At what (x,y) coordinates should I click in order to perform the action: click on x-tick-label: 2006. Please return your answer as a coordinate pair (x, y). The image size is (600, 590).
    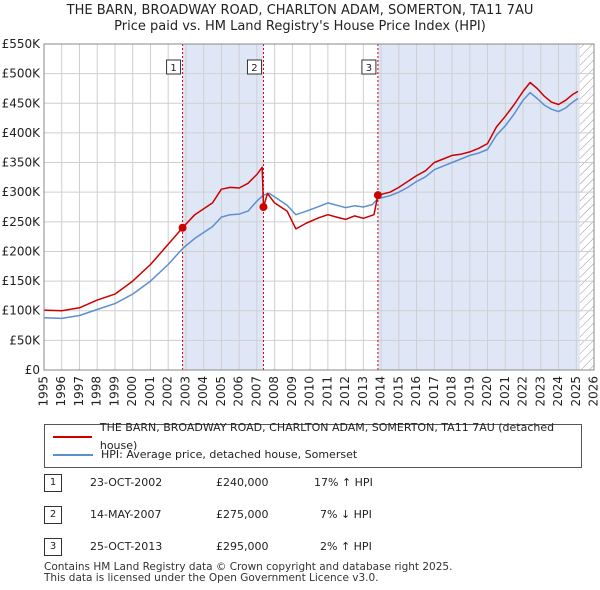
    Looking at the image, I should click on (239, 391).